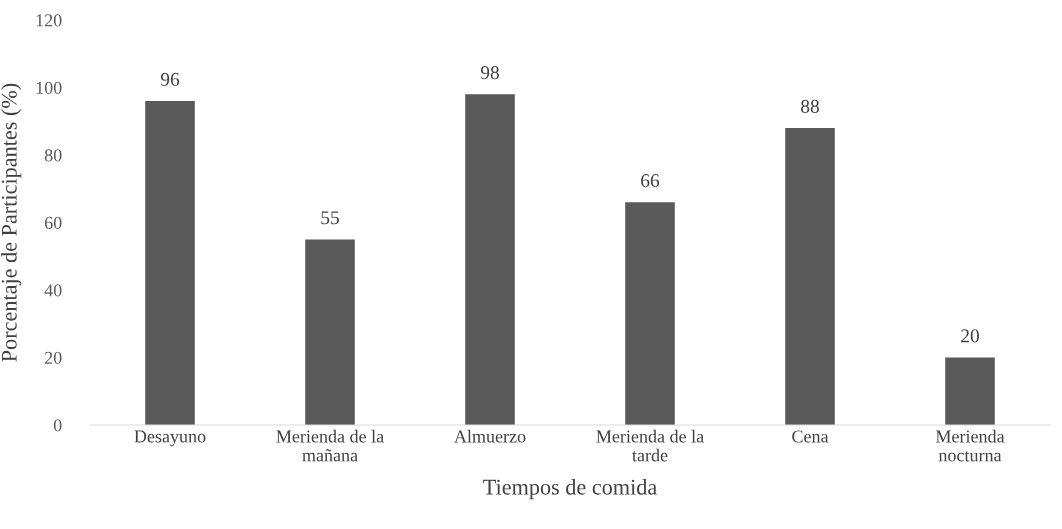 The height and width of the screenshot is (529, 1062). I want to click on x-axis-title: Tiempos de comida, so click(570, 489).